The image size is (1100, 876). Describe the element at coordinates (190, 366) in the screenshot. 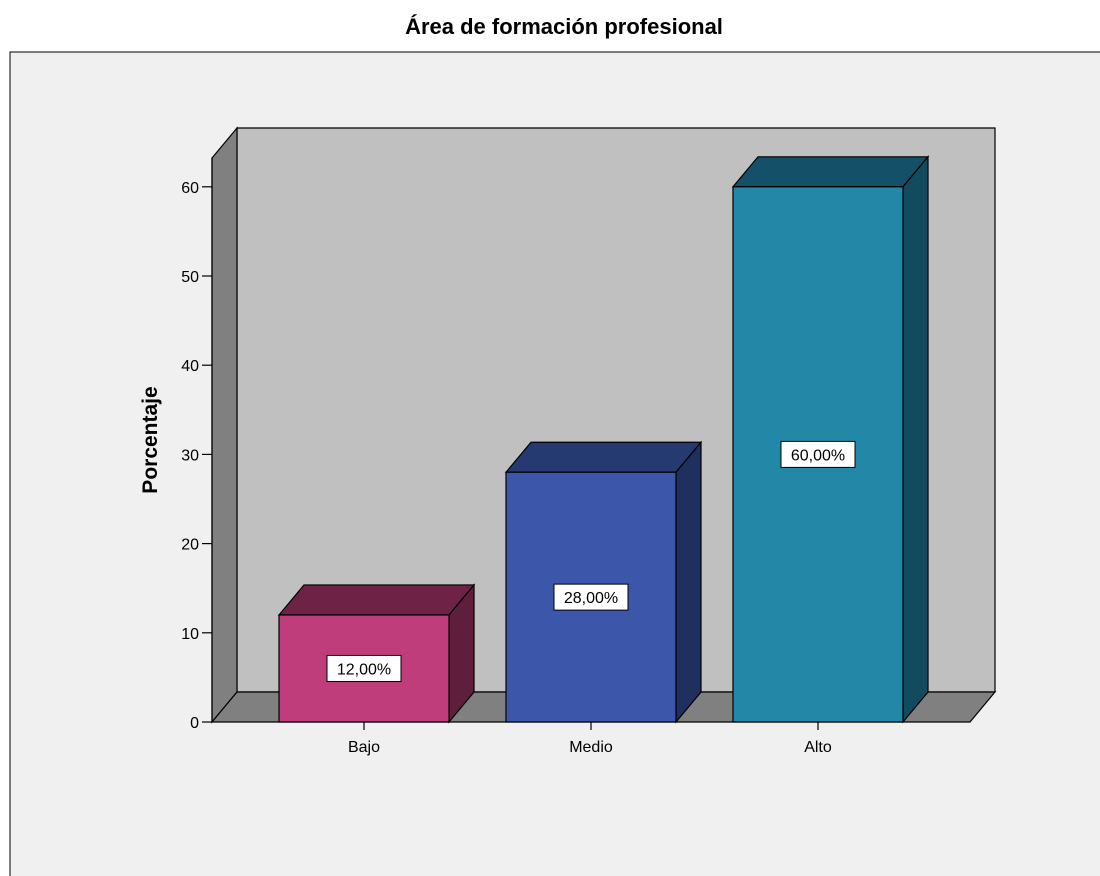

I see `y-tick-label: 40` at that location.